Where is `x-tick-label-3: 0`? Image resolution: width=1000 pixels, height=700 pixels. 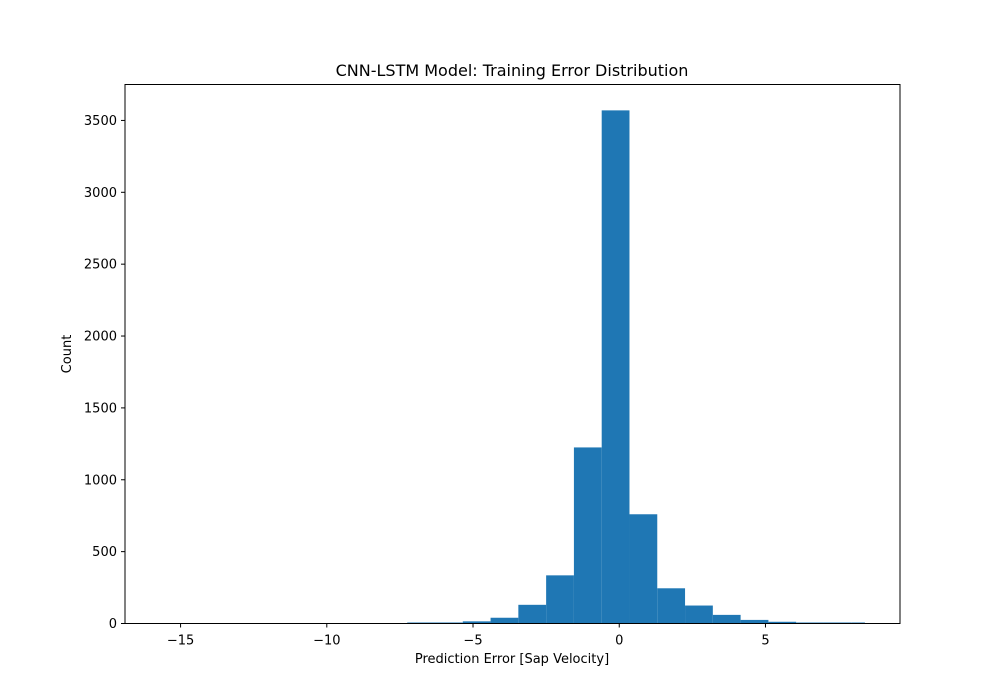 x-tick-label-3: 0 is located at coordinates (619, 641).